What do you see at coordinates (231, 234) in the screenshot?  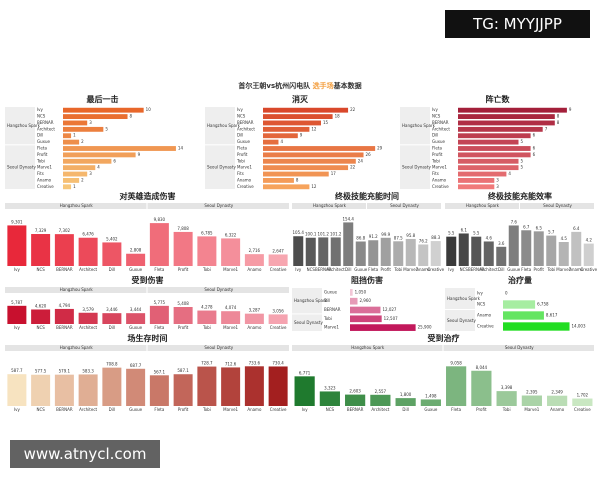 I see `value-label: 6,322` at bounding box center [231, 234].